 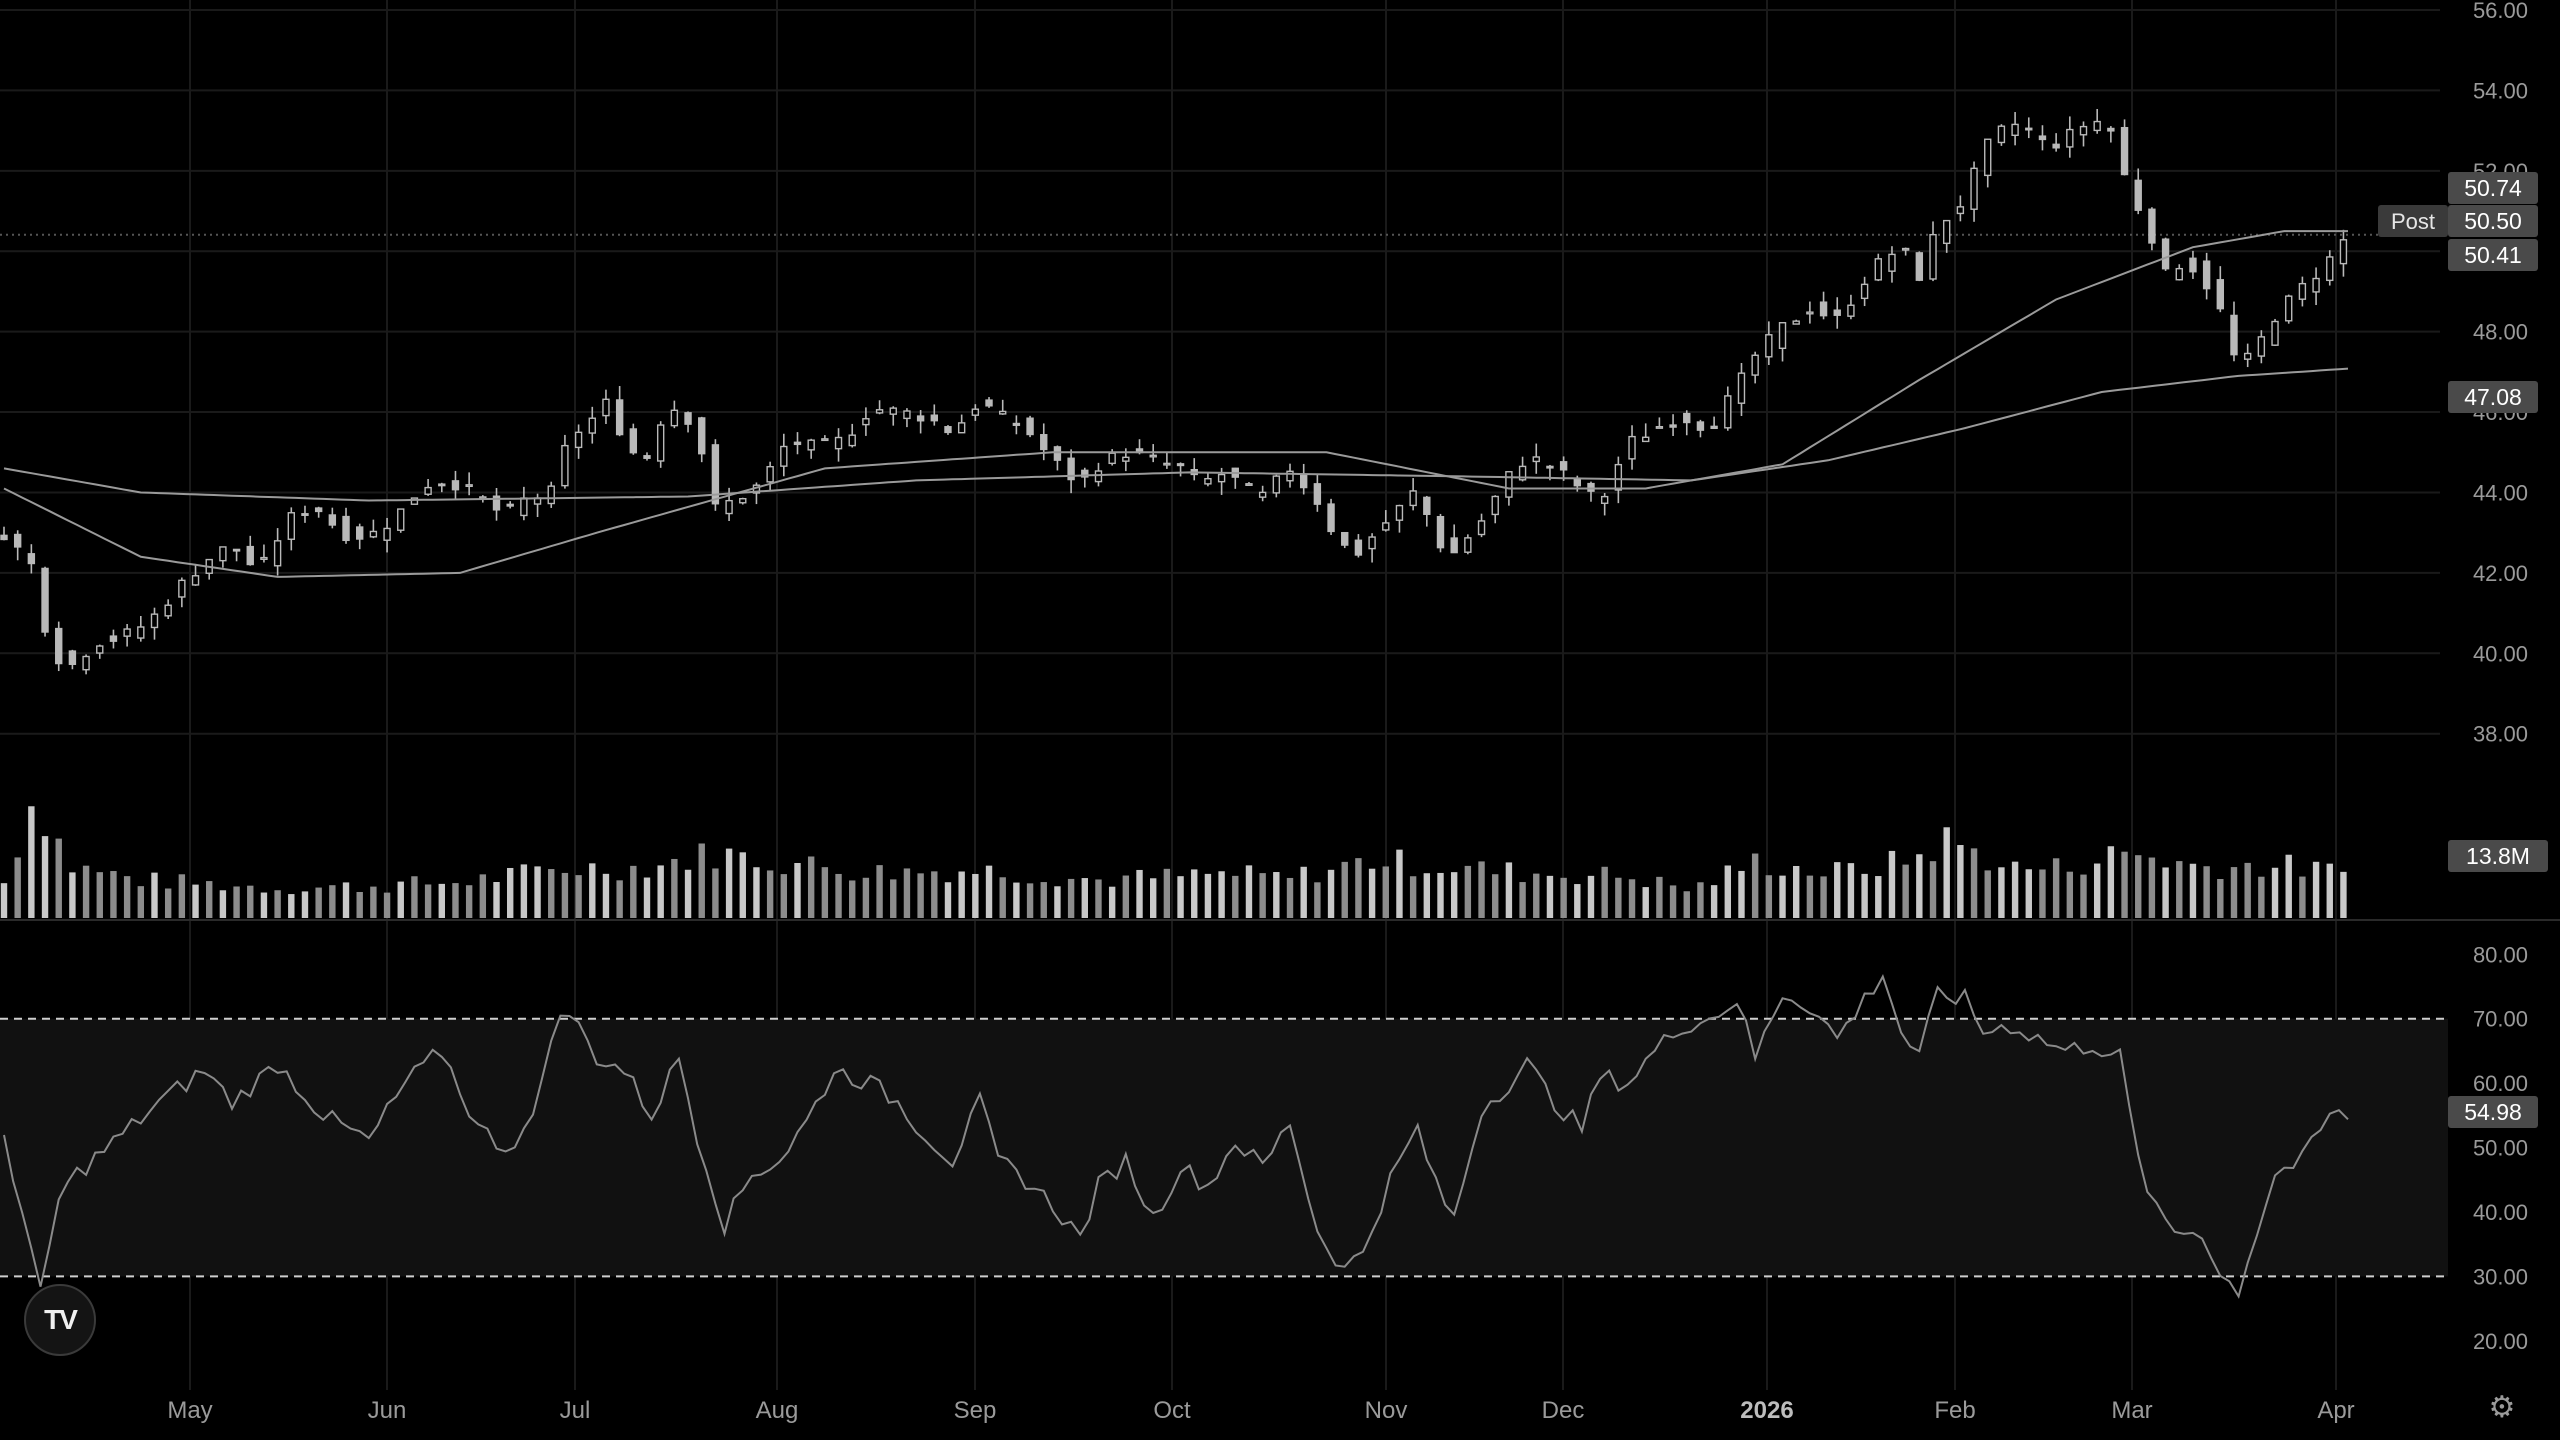 What do you see at coordinates (2500, 954) in the screenshot?
I see `rsi-tick-label: 80.00` at bounding box center [2500, 954].